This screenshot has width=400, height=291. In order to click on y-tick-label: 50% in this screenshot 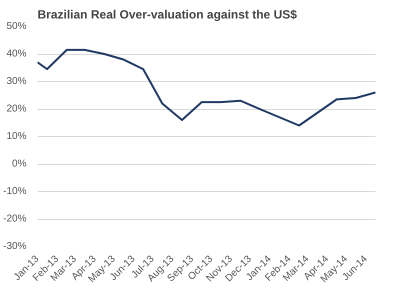, I will do `click(16, 26)`.